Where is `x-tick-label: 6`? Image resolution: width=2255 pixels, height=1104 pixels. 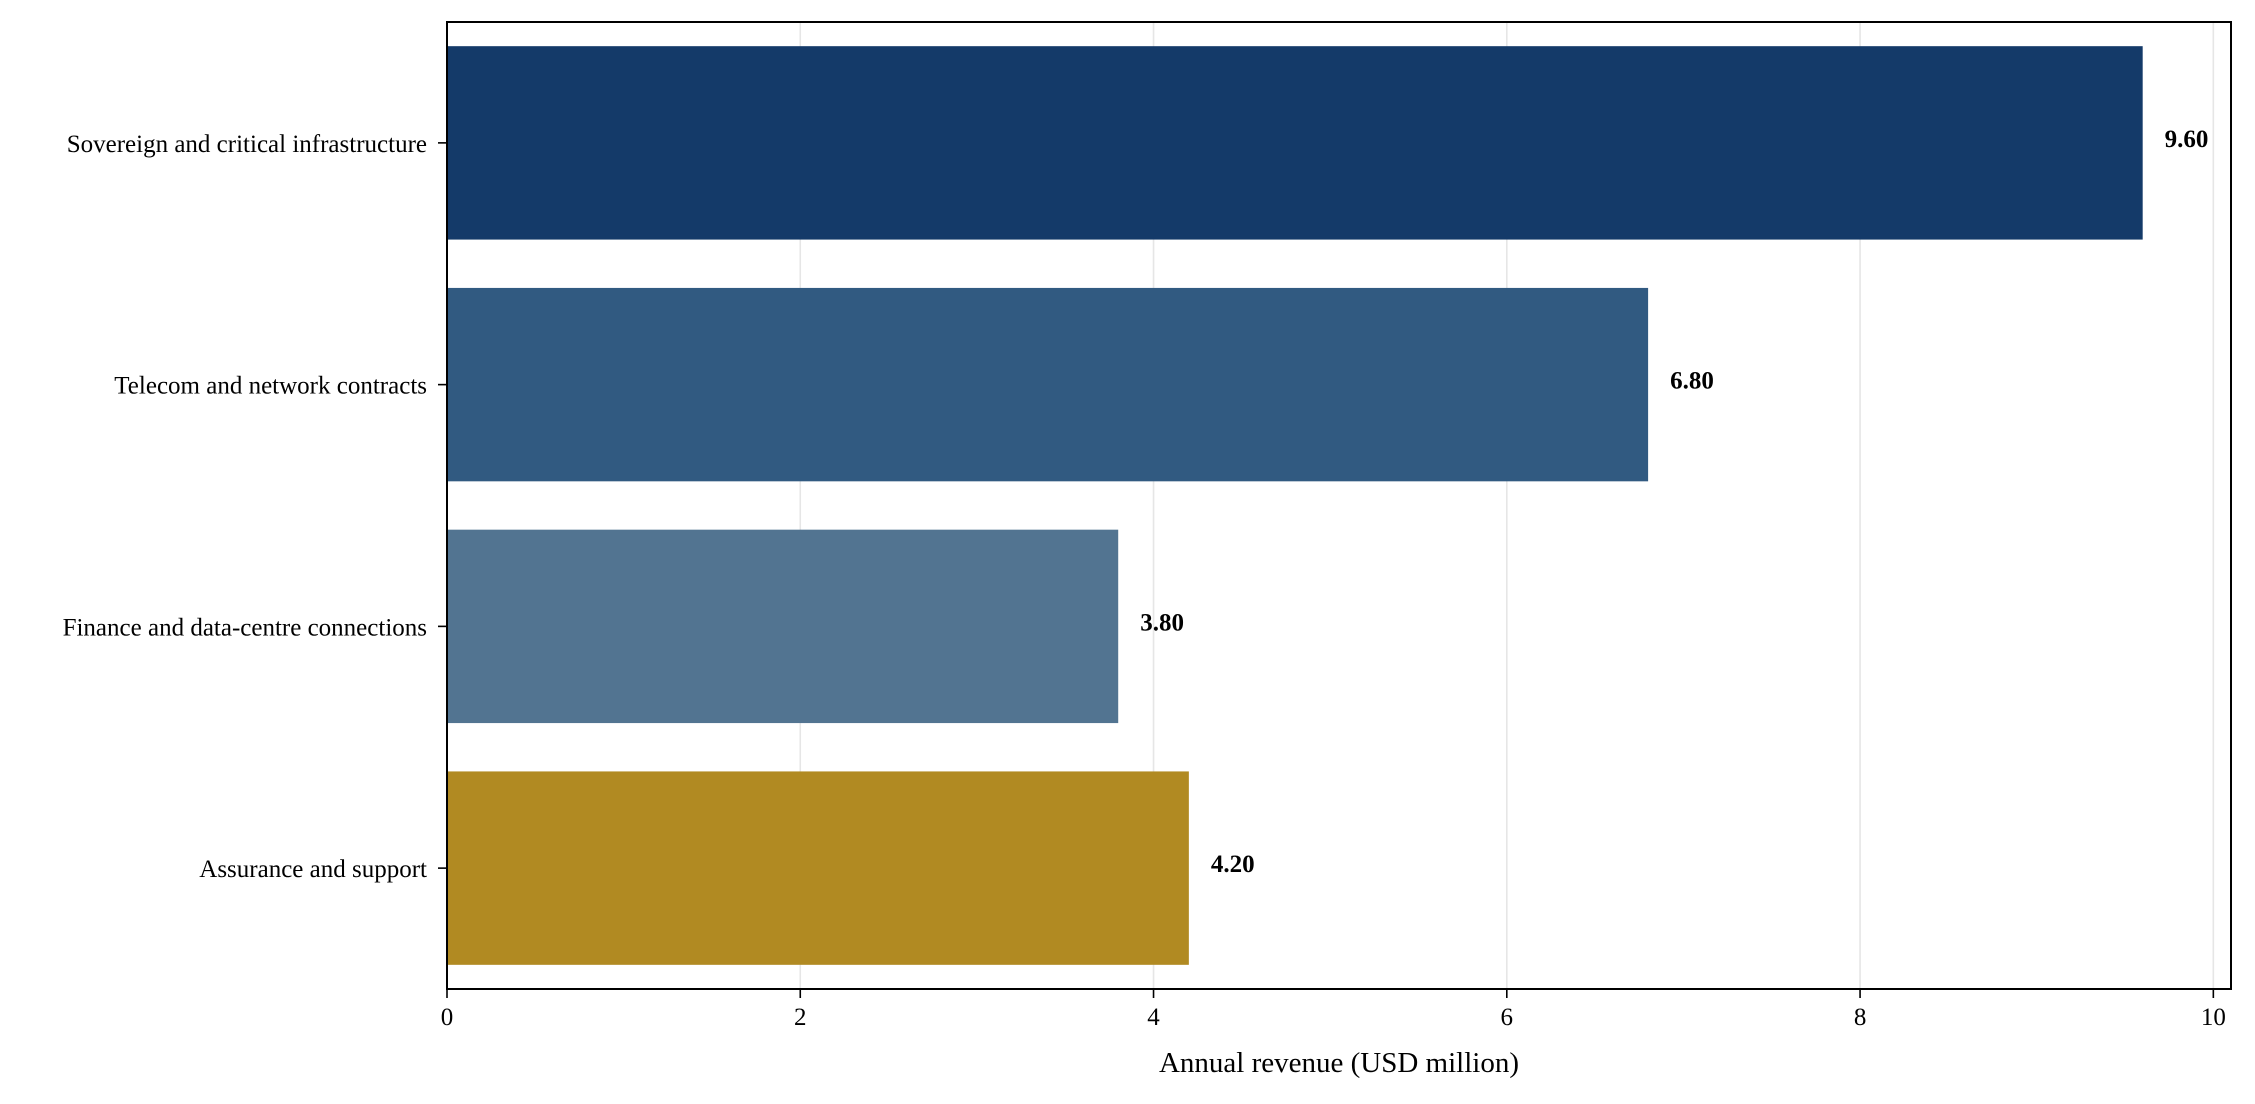 x-tick-label: 6 is located at coordinates (1507, 1017).